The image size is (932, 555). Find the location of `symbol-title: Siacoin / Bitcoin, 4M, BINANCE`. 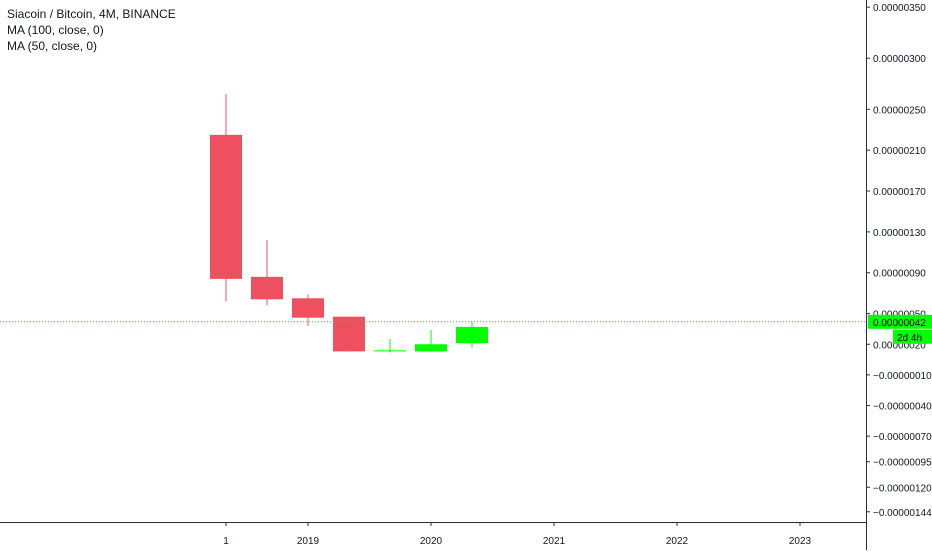

symbol-title: Siacoin / Bitcoin, 4M, BINANCE is located at coordinates (91, 14).